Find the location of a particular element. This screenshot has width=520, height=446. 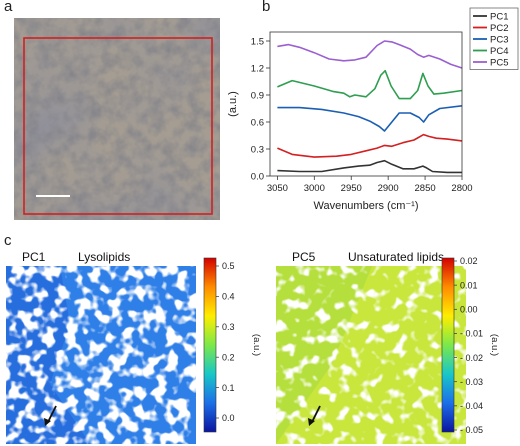

roi-box is located at coordinates (118, 126).